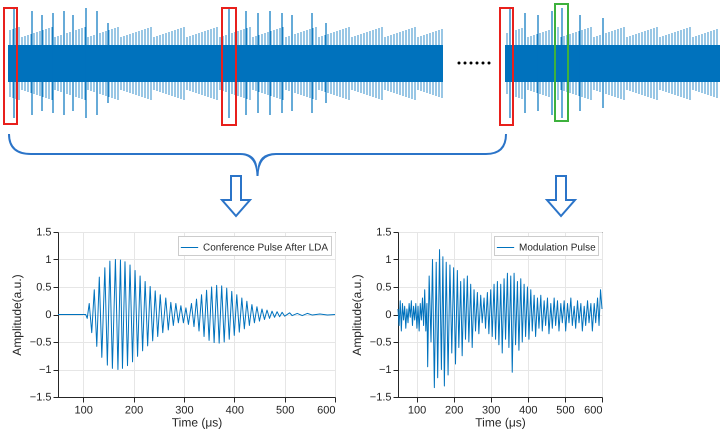  Describe the element at coordinates (265, 248) in the screenshot. I see `legend-label: Conference Pulse After LDA` at that location.